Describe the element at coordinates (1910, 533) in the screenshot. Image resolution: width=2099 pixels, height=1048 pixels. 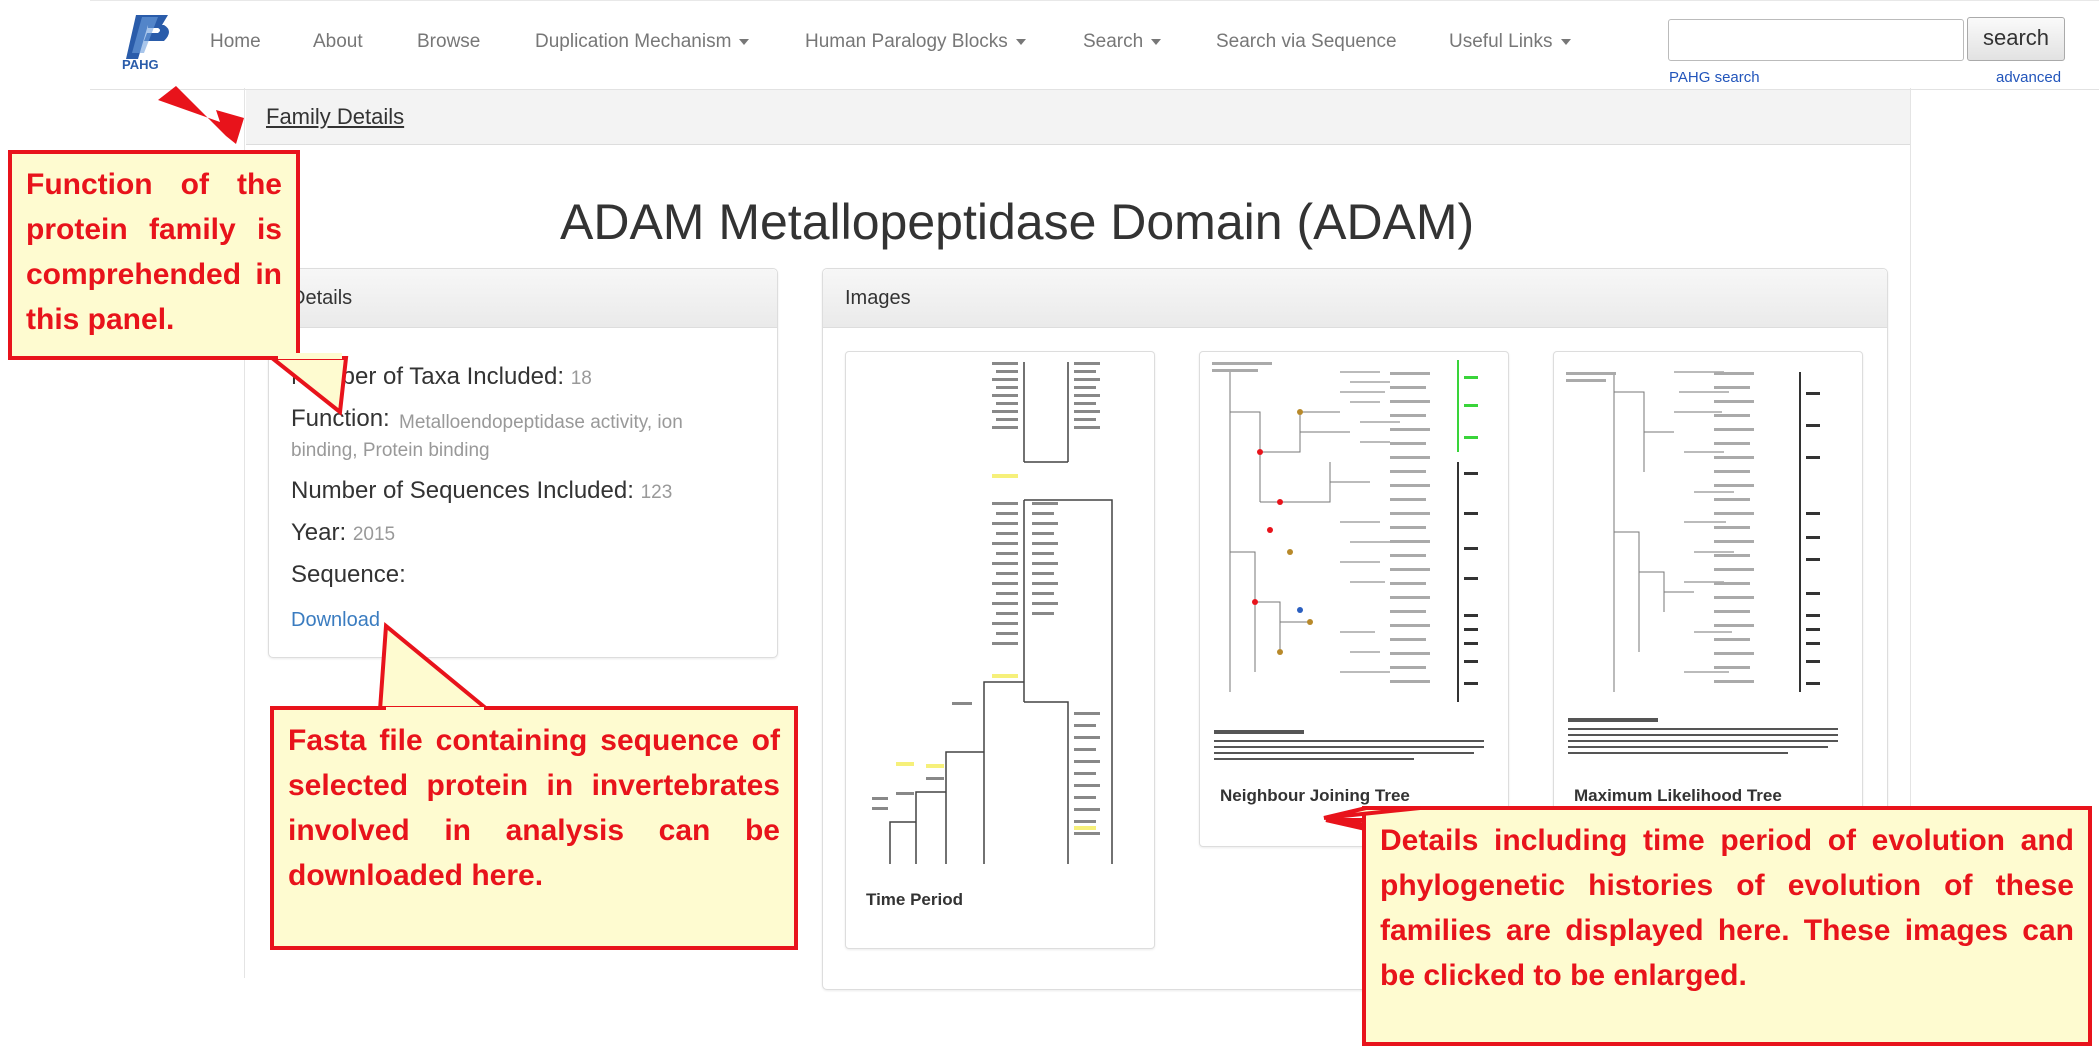
I see `content-right-border` at that location.